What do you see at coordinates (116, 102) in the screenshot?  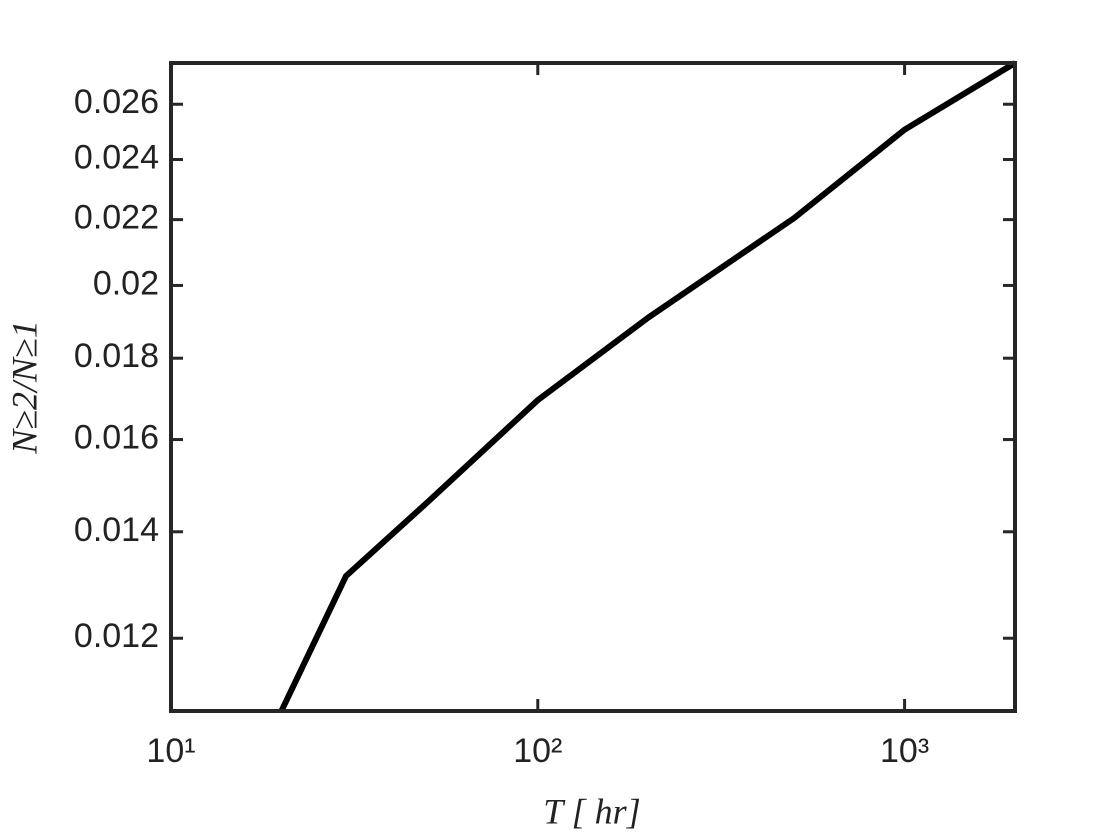 I see `y-tick-label: 0.026` at bounding box center [116, 102].